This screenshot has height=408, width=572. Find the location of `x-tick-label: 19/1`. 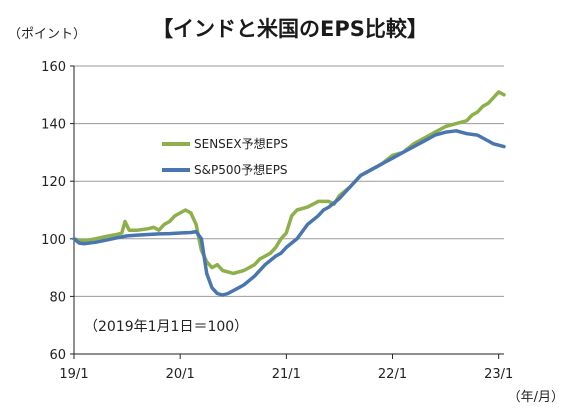

x-tick-label: 19/1 is located at coordinates (73, 374).